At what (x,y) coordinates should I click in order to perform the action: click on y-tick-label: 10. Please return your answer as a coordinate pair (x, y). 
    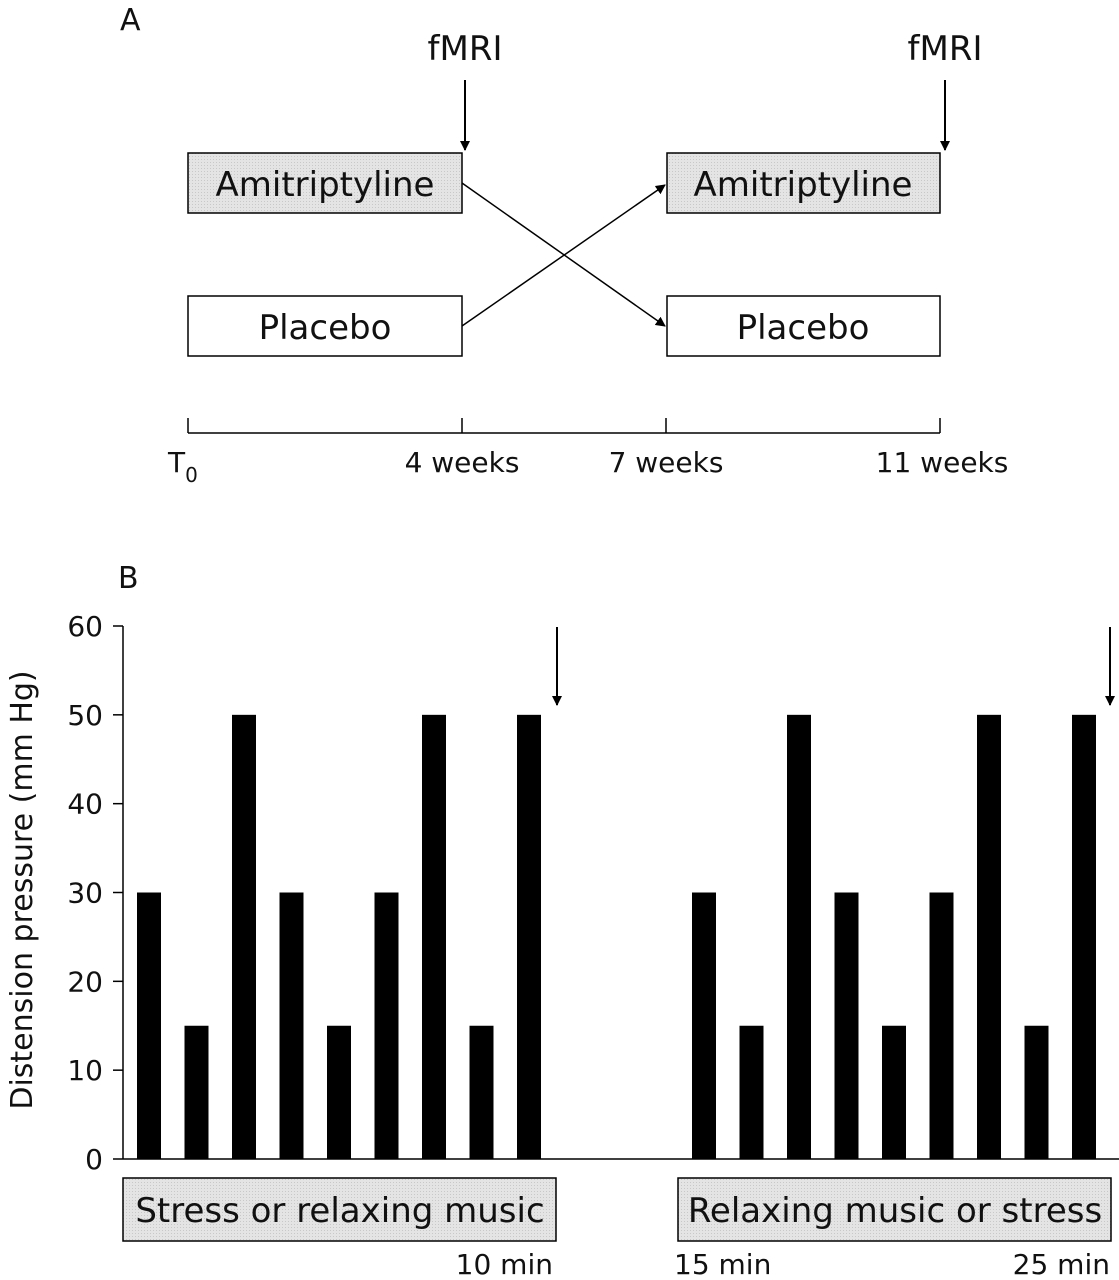
    Looking at the image, I should click on (85, 1070).